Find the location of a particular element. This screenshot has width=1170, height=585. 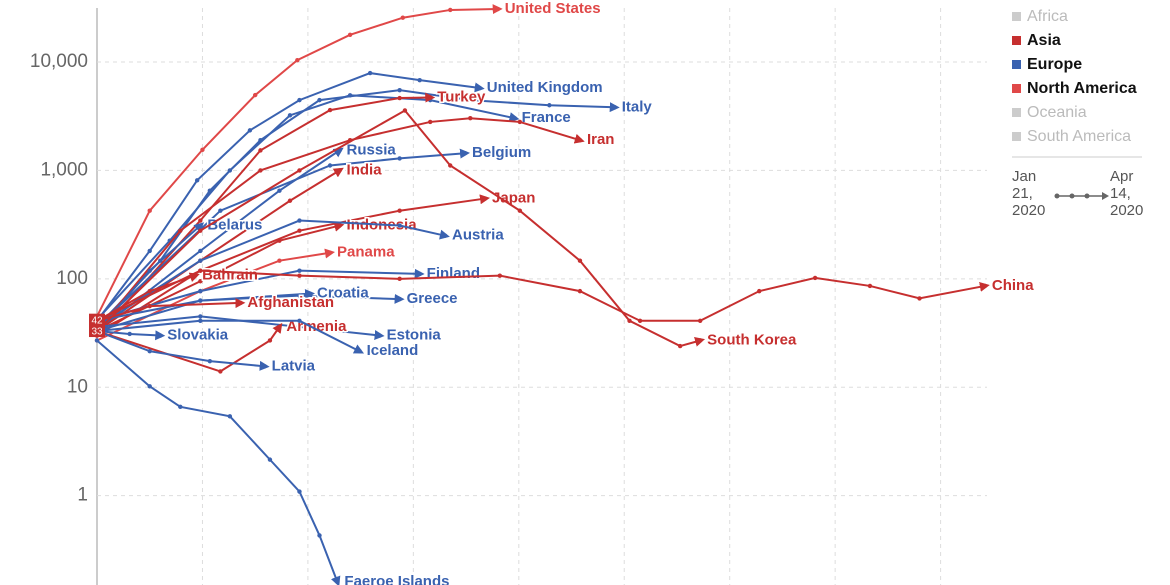

y-tick-label: 10 is located at coordinates (77, 386).